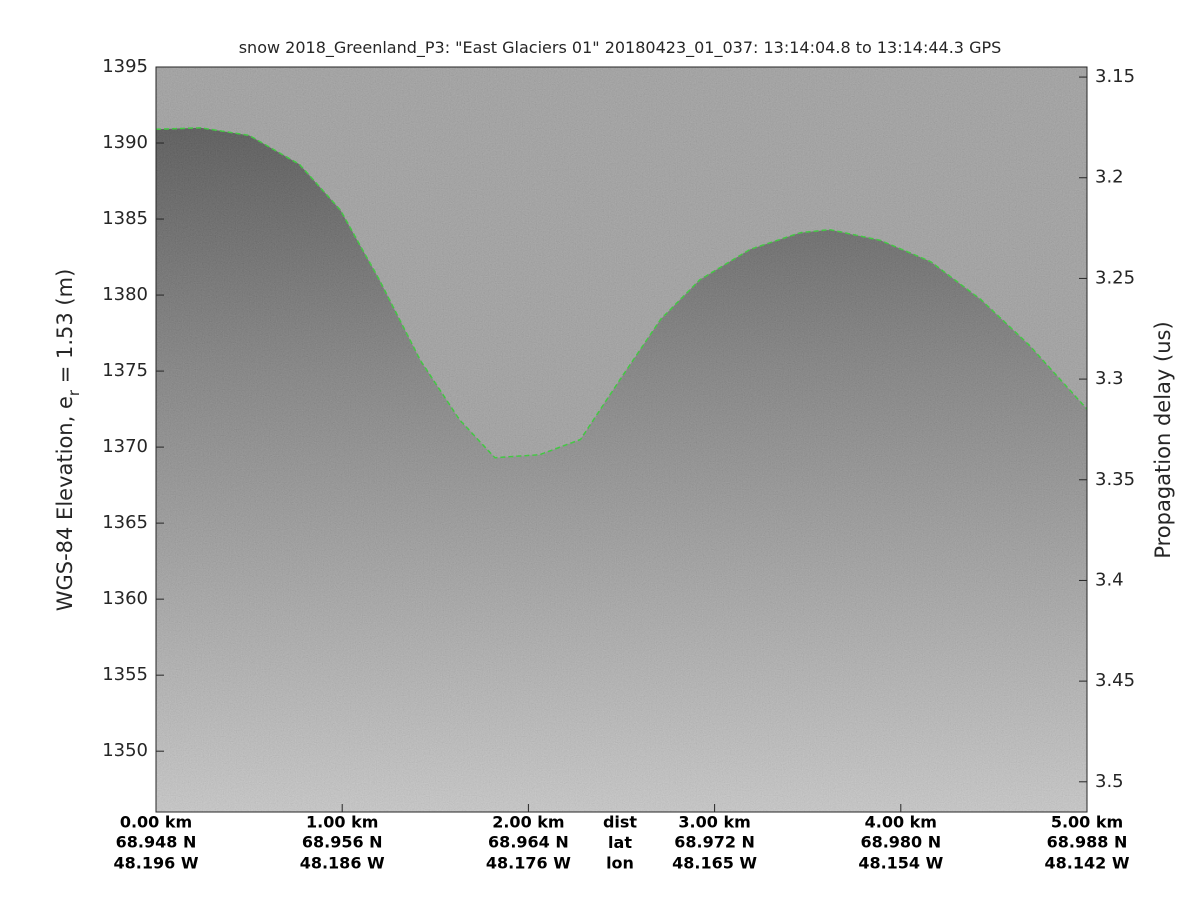  What do you see at coordinates (900, 842) in the screenshot?
I see `lat-label: 68.980 N` at bounding box center [900, 842].